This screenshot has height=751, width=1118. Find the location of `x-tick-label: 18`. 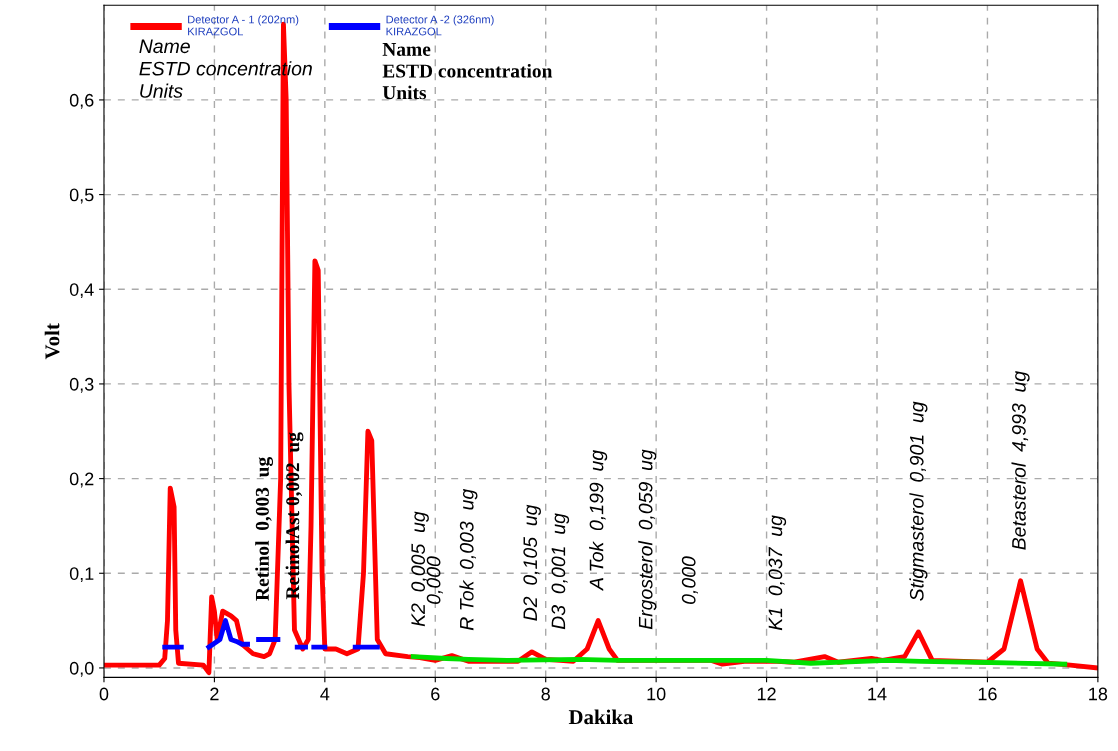

x-tick-label: 18 is located at coordinates (1098, 694).